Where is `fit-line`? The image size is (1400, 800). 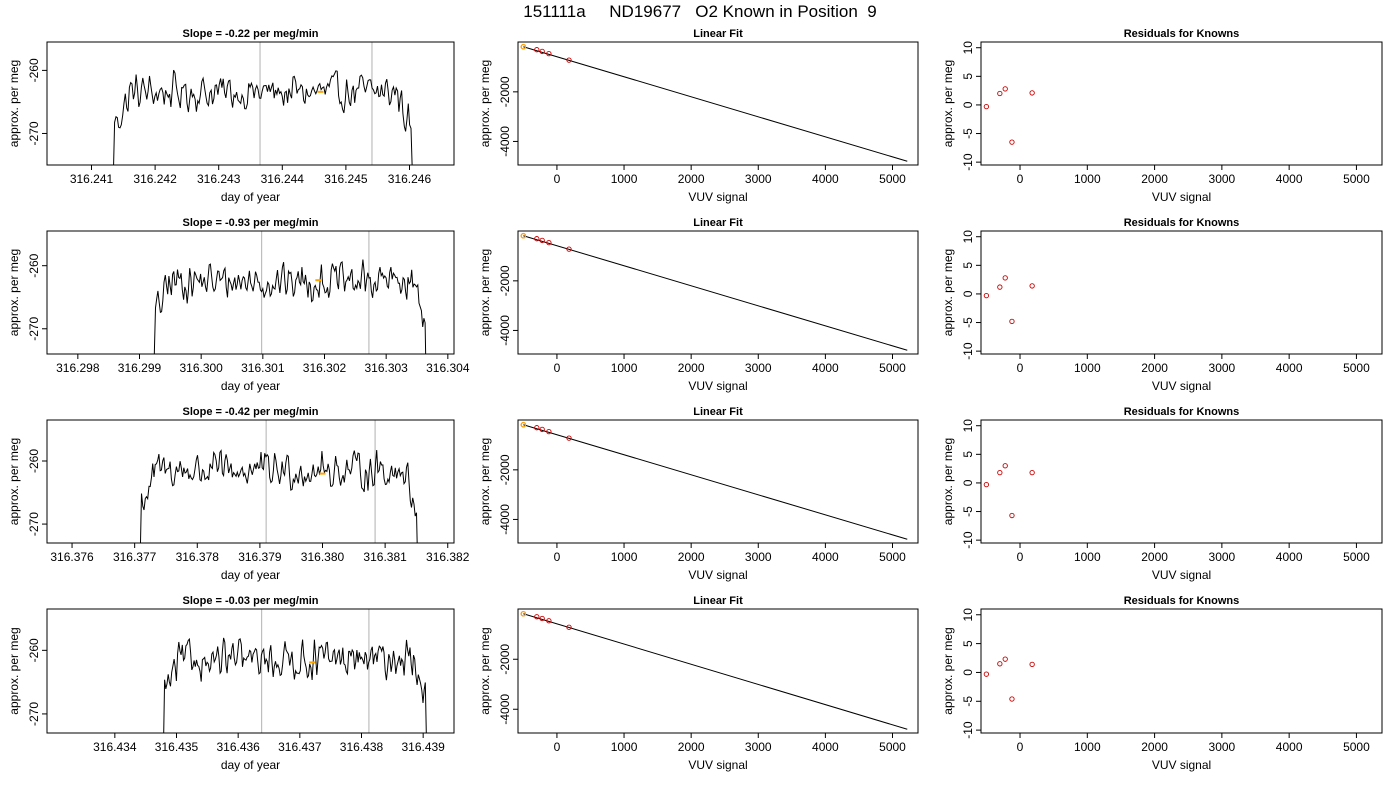
fit-line is located at coordinates (715, 482).